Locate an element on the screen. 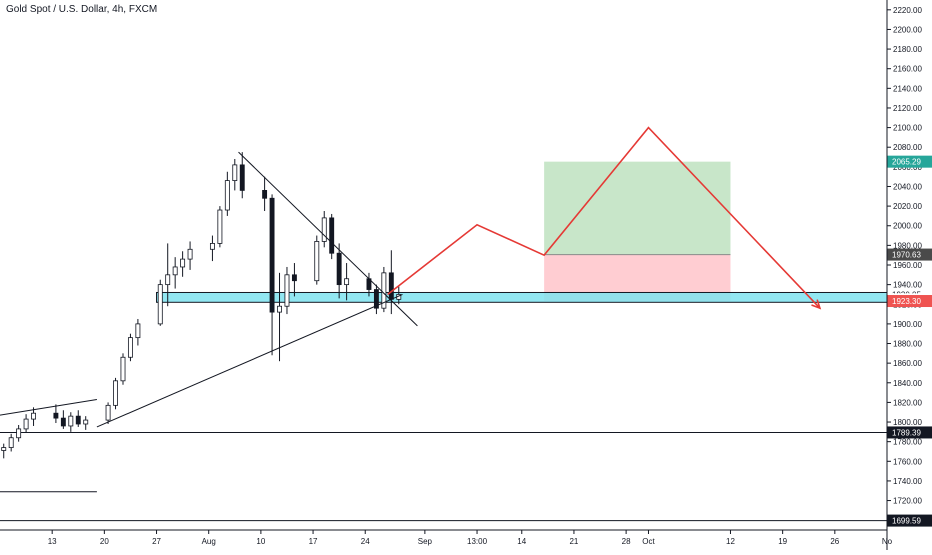 The height and width of the screenshot is (555, 932). y-tick-label: 2000.00 is located at coordinates (907, 226).